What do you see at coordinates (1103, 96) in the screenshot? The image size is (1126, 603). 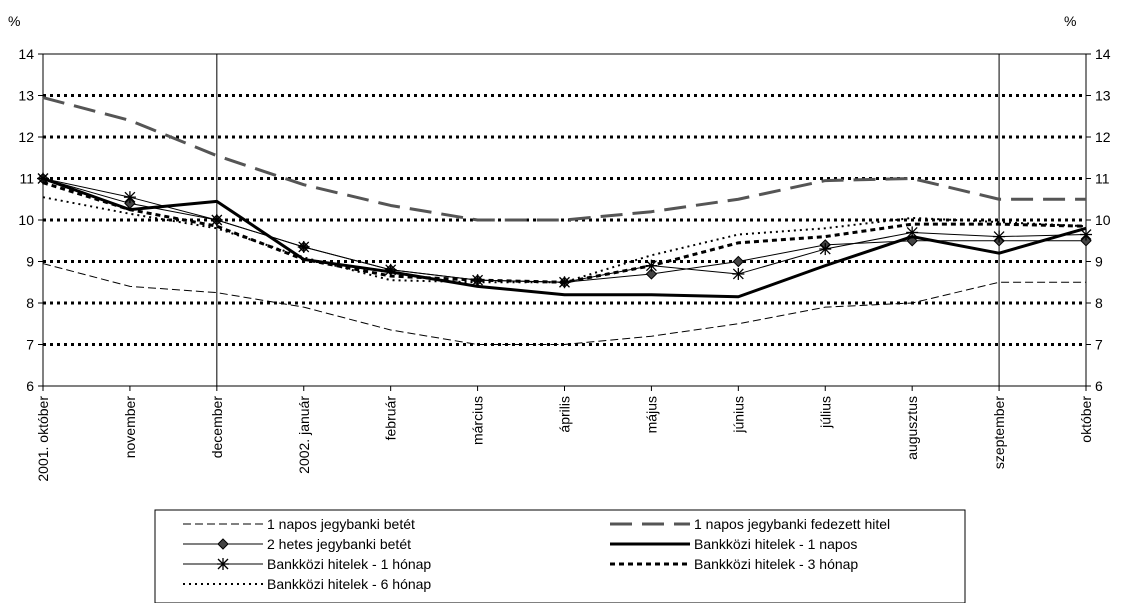 I see `y-tick-label-right: 13` at bounding box center [1103, 96].